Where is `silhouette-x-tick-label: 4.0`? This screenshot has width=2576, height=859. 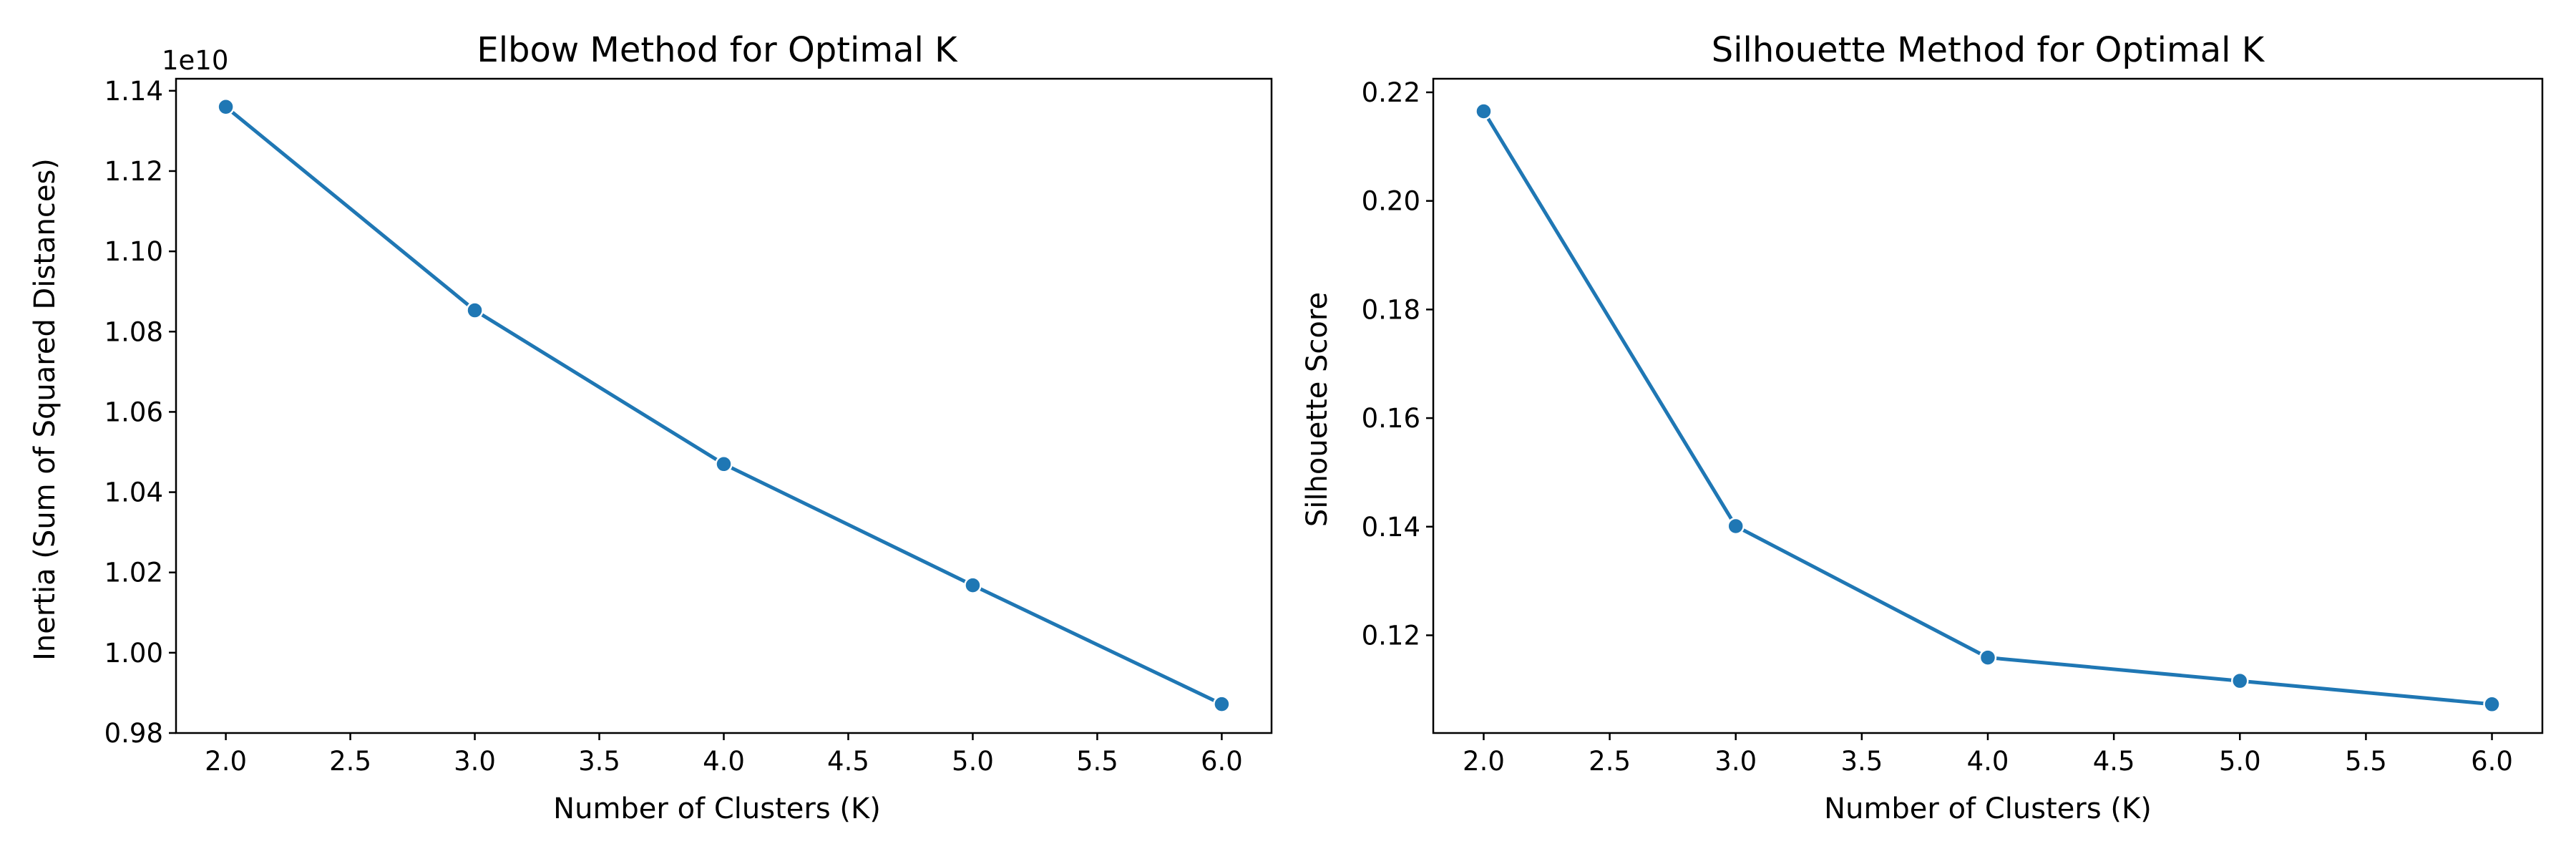
silhouette-x-tick-label: 4.0 is located at coordinates (1988, 761).